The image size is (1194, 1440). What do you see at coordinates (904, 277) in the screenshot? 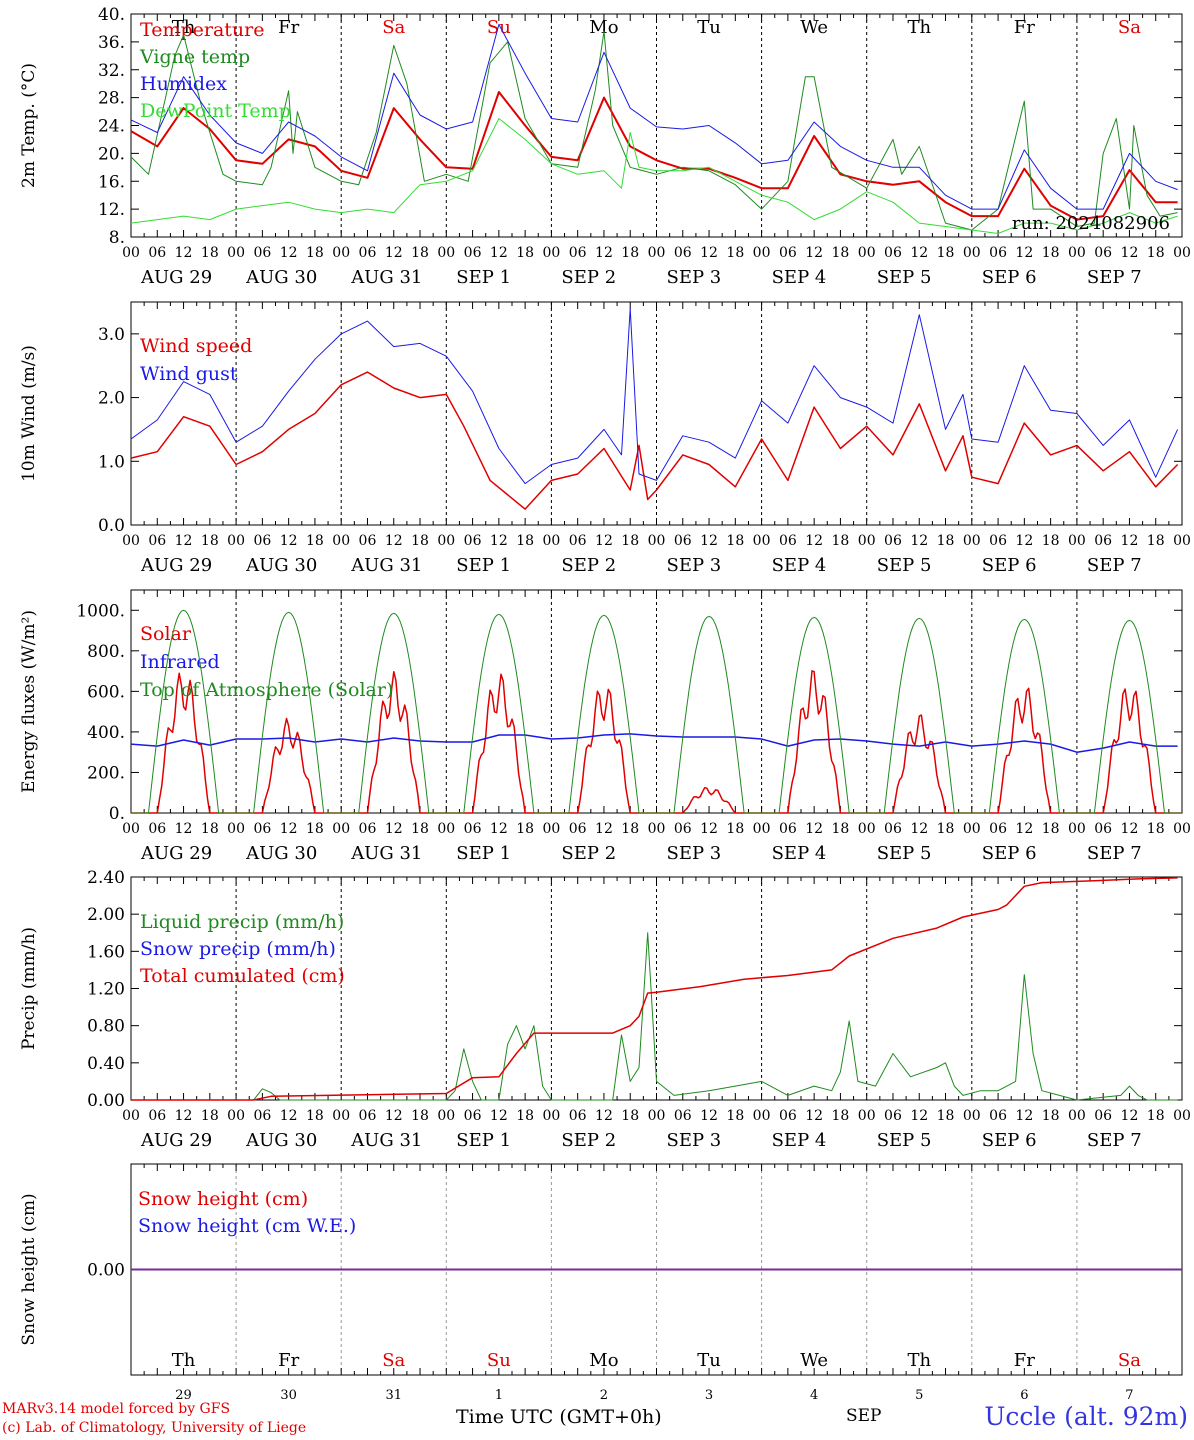
I see `date-label: SEP 5` at bounding box center [904, 277].